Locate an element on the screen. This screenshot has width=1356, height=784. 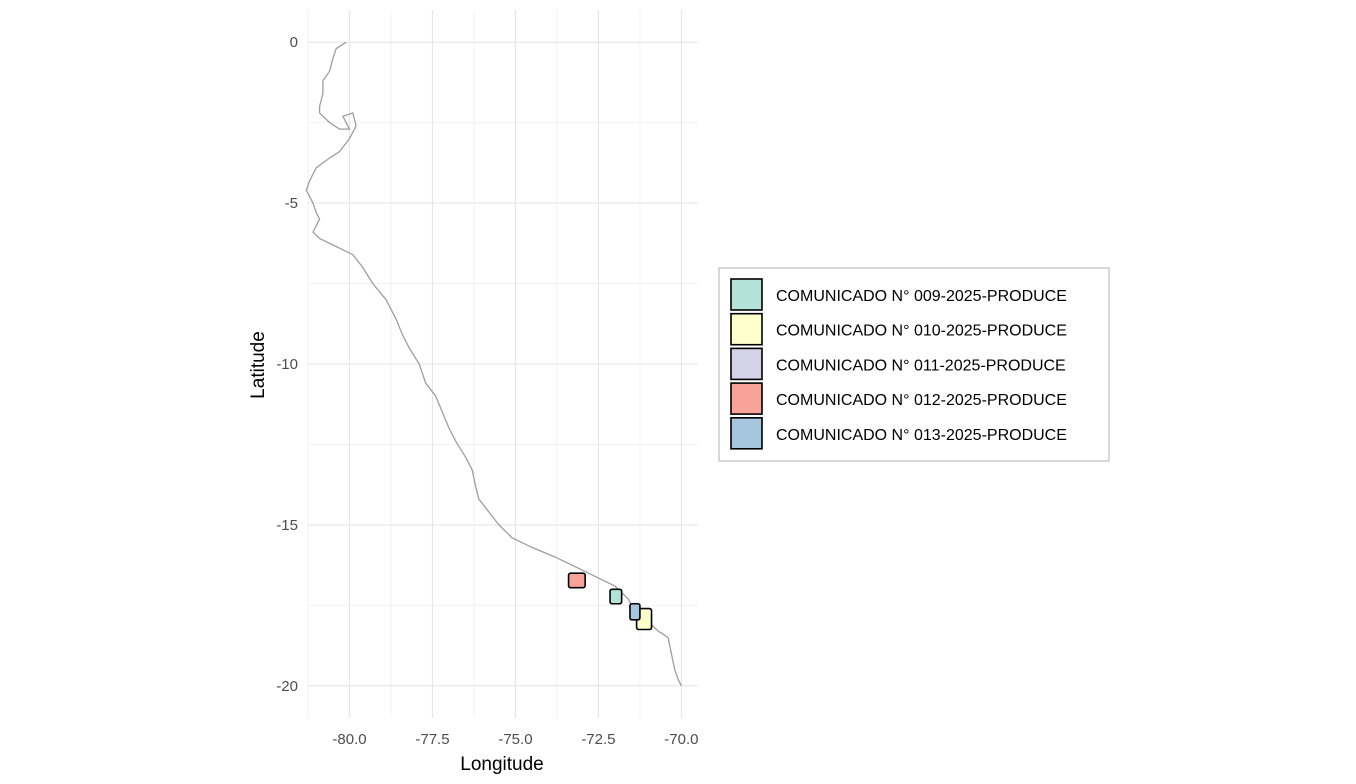
zone-rectangles is located at coordinates (610, 601).